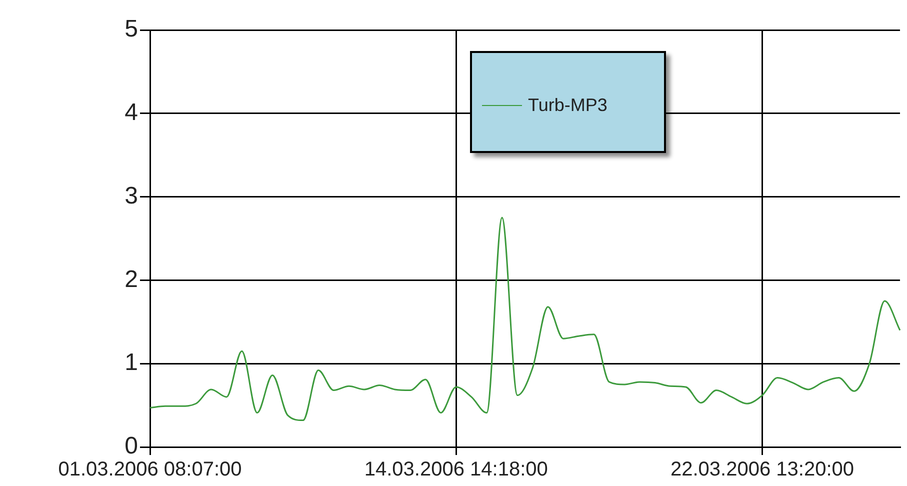 Image resolution: width=907 pixels, height=486 pixels. I want to click on legend-box: Turb-MP3, so click(568, 102).